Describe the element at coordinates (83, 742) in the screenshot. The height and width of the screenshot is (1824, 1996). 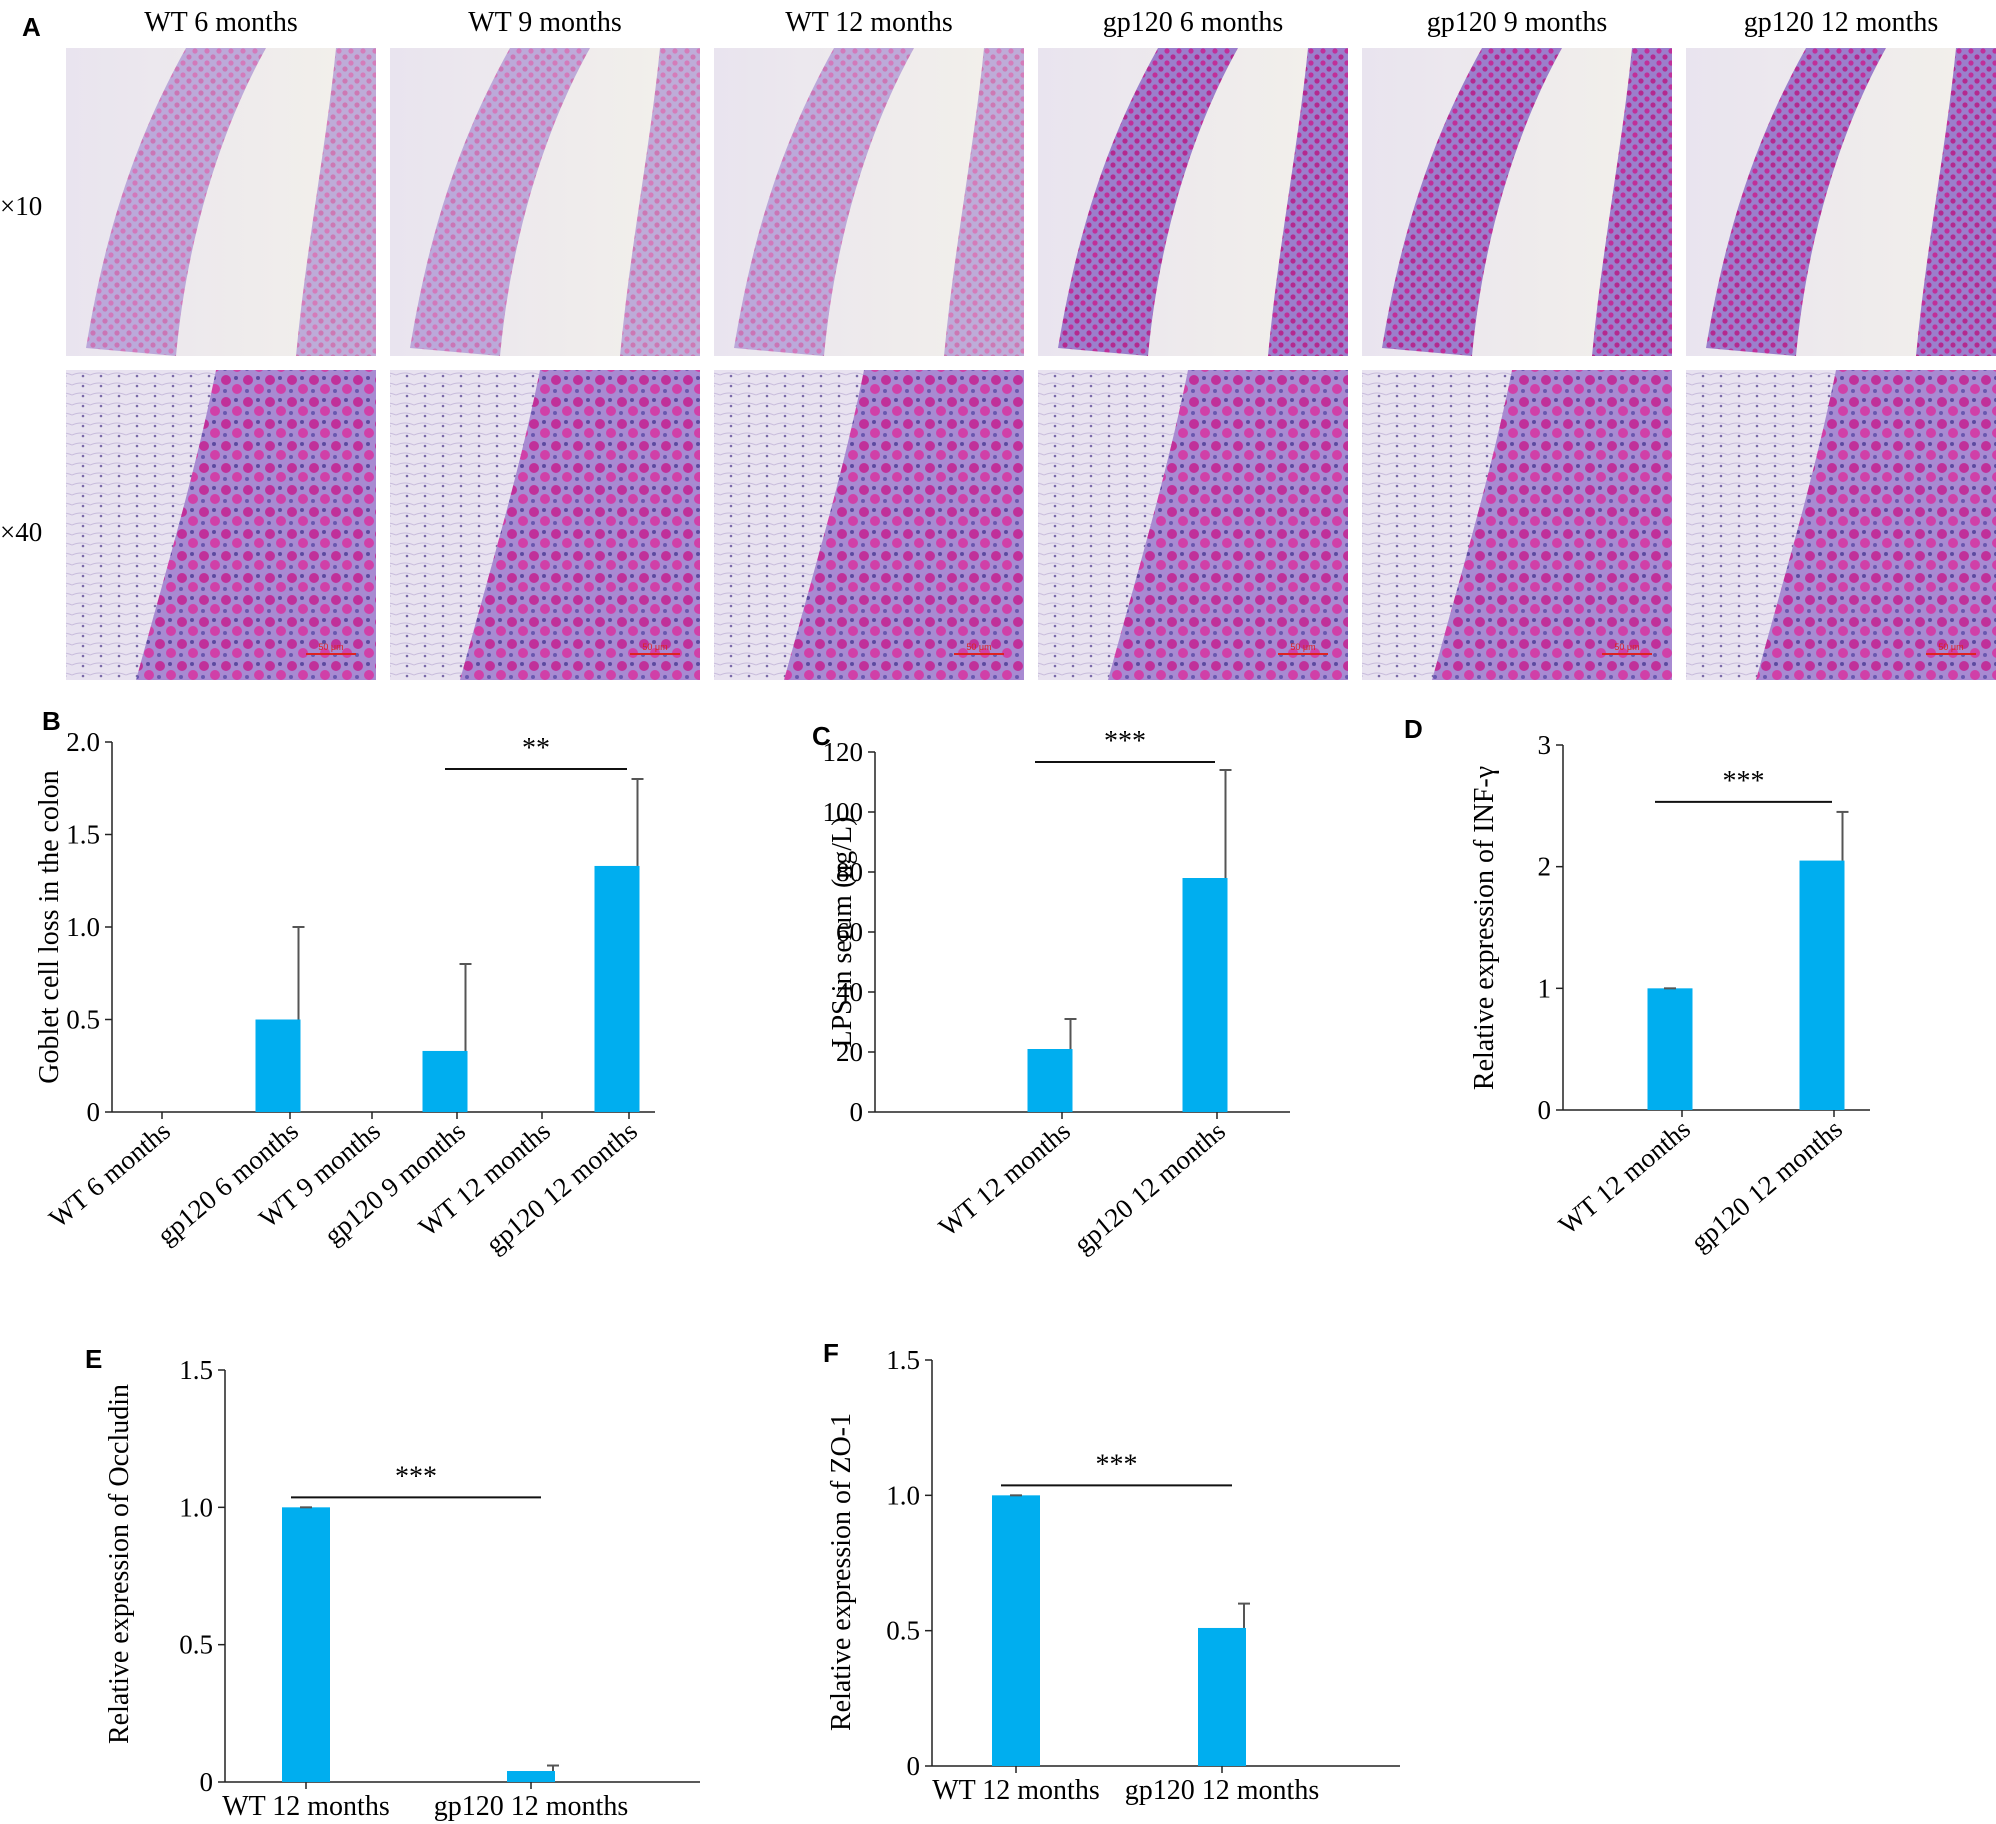
I see `y-tick-label: 2.0` at that location.